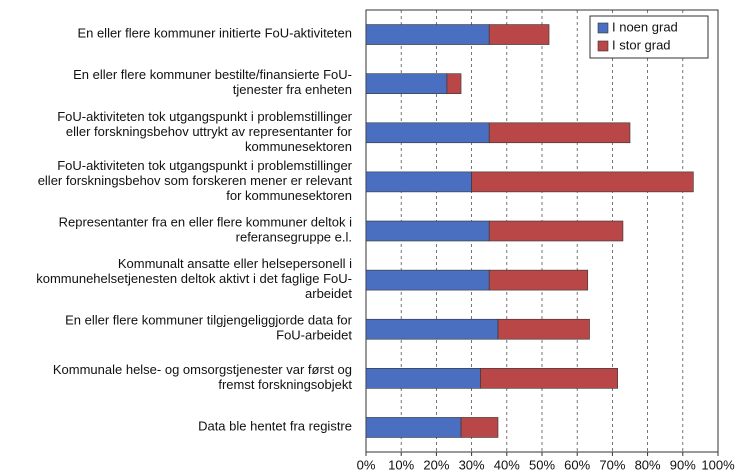 The height and width of the screenshot is (474, 739). What do you see at coordinates (401, 464) in the screenshot?
I see `x-tick-label: 10%` at bounding box center [401, 464].